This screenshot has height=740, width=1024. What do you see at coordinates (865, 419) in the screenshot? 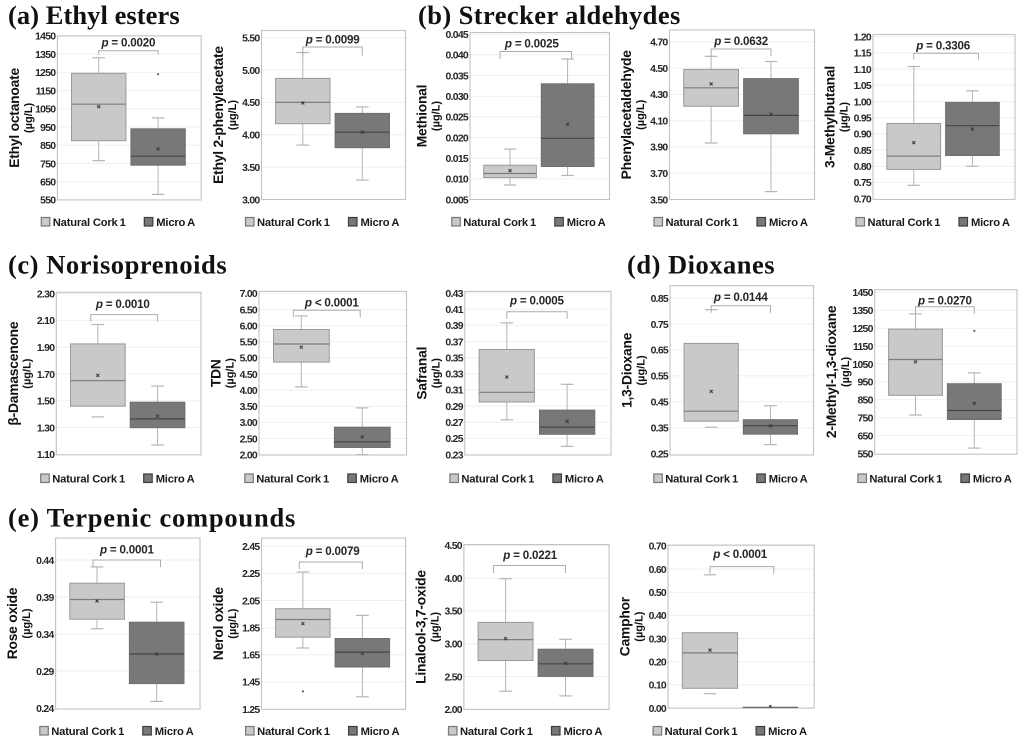
I see `svg-text: 750` at bounding box center [865, 419].